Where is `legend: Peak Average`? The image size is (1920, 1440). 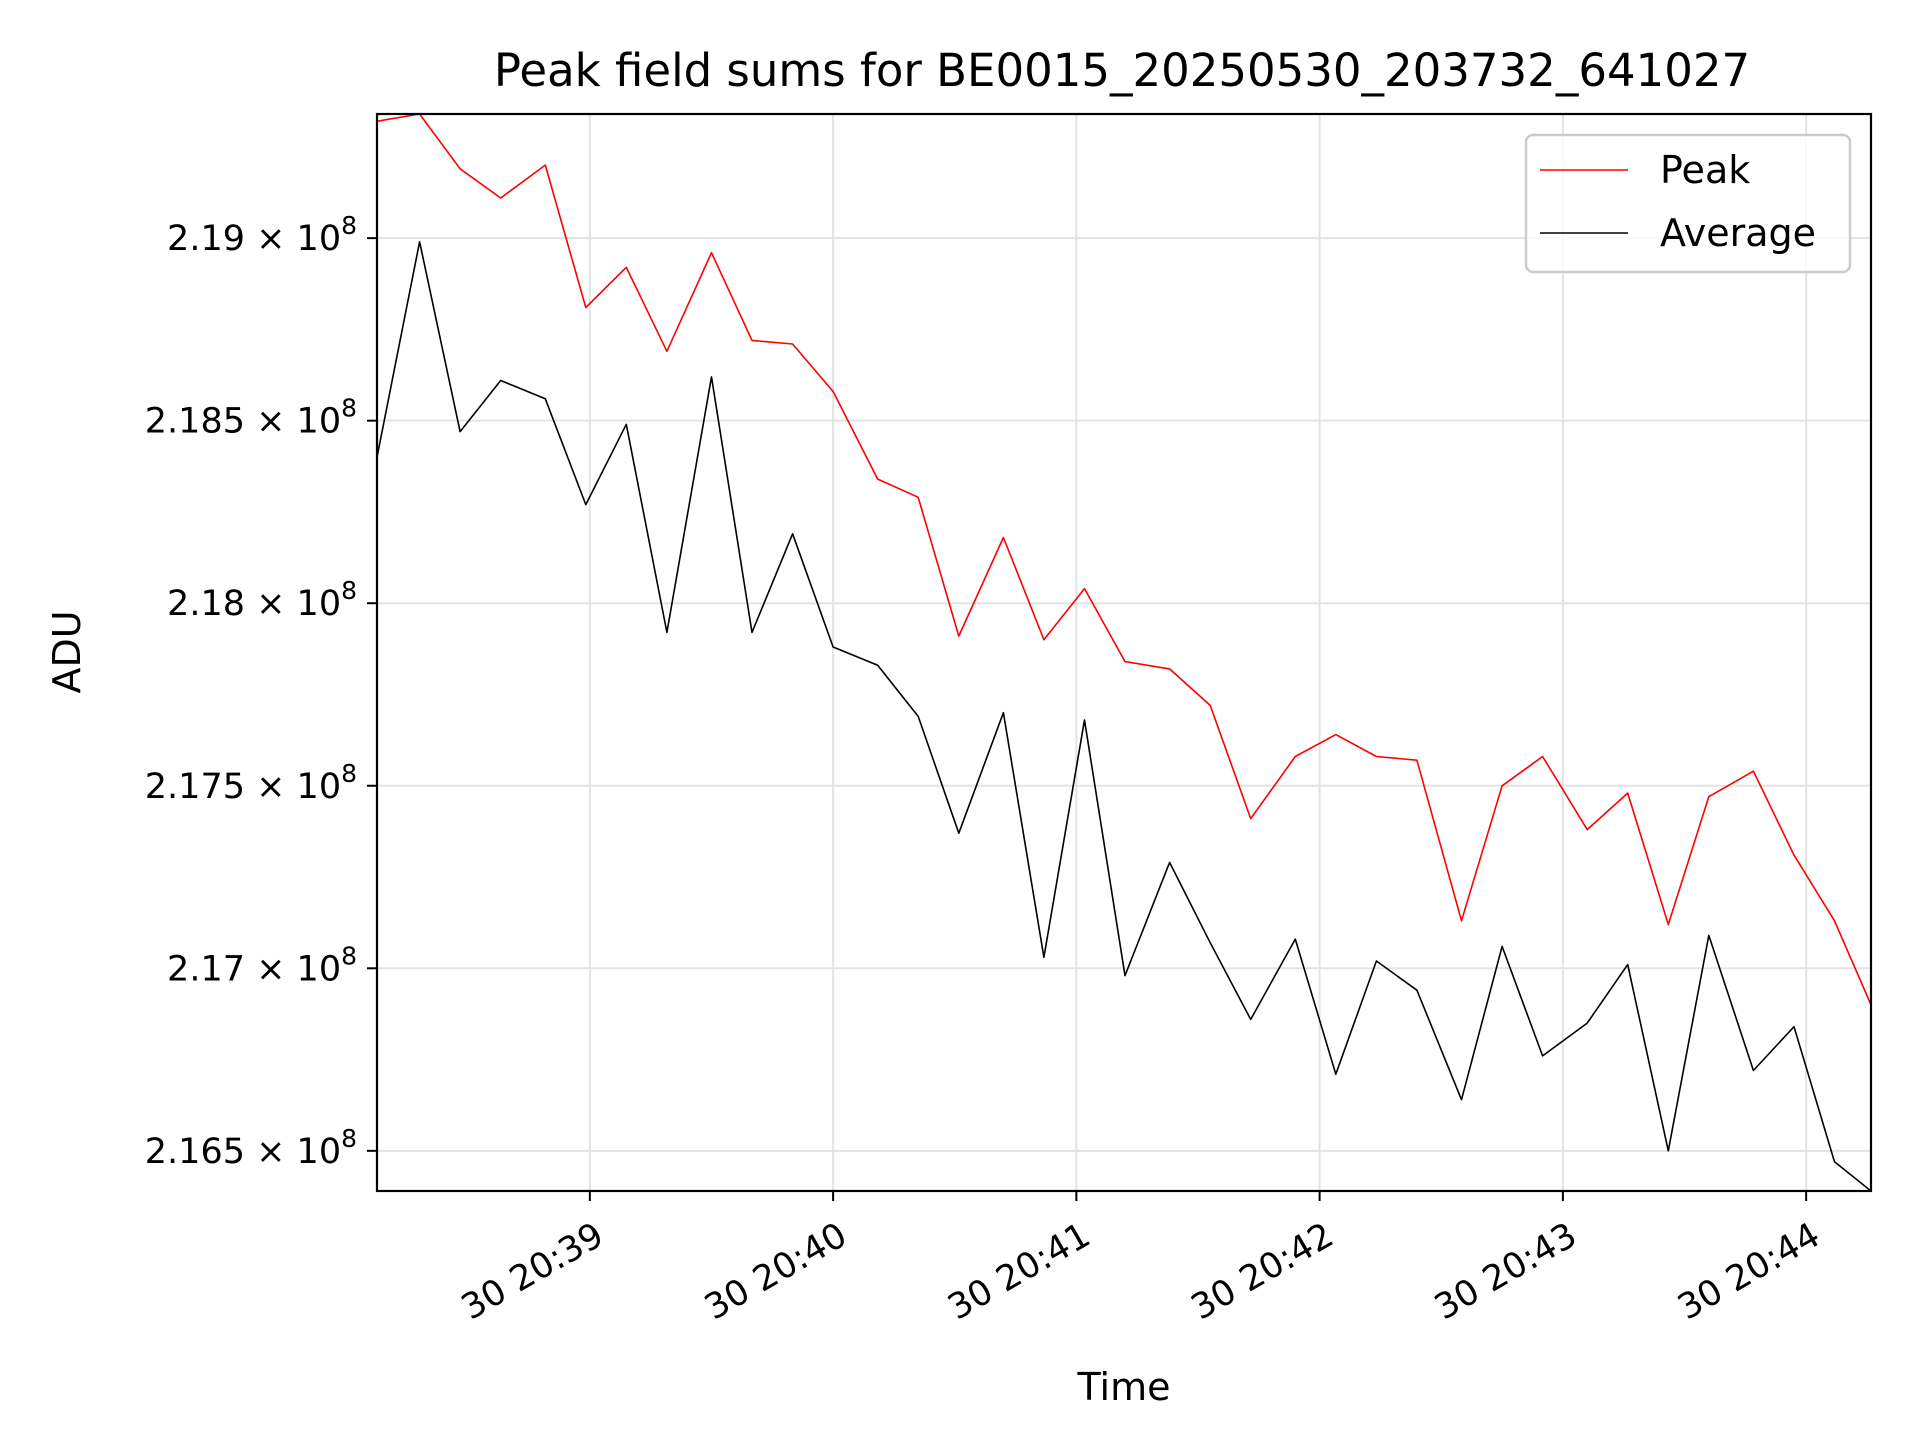 legend: Peak Average is located at coordinates (1688, 203).